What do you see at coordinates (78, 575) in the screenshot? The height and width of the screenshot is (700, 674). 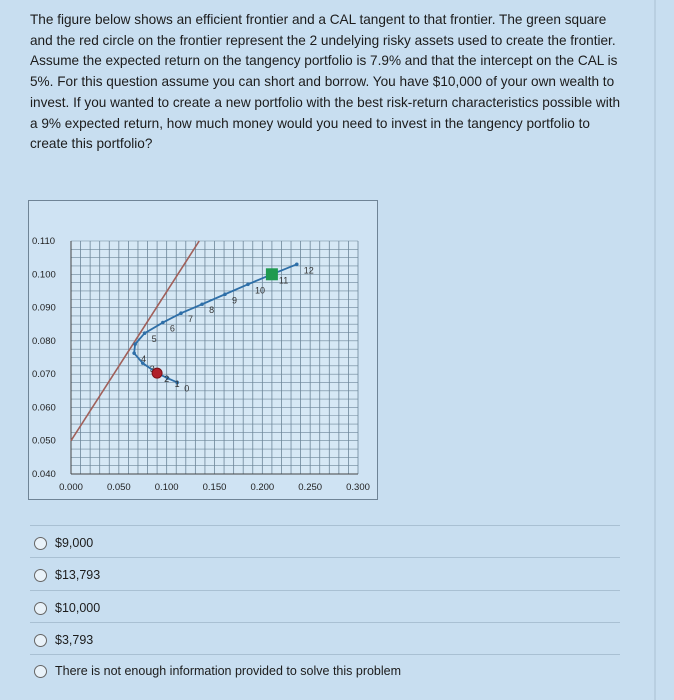 I see `option-label: $13,793` at bounding box center [78, 575].